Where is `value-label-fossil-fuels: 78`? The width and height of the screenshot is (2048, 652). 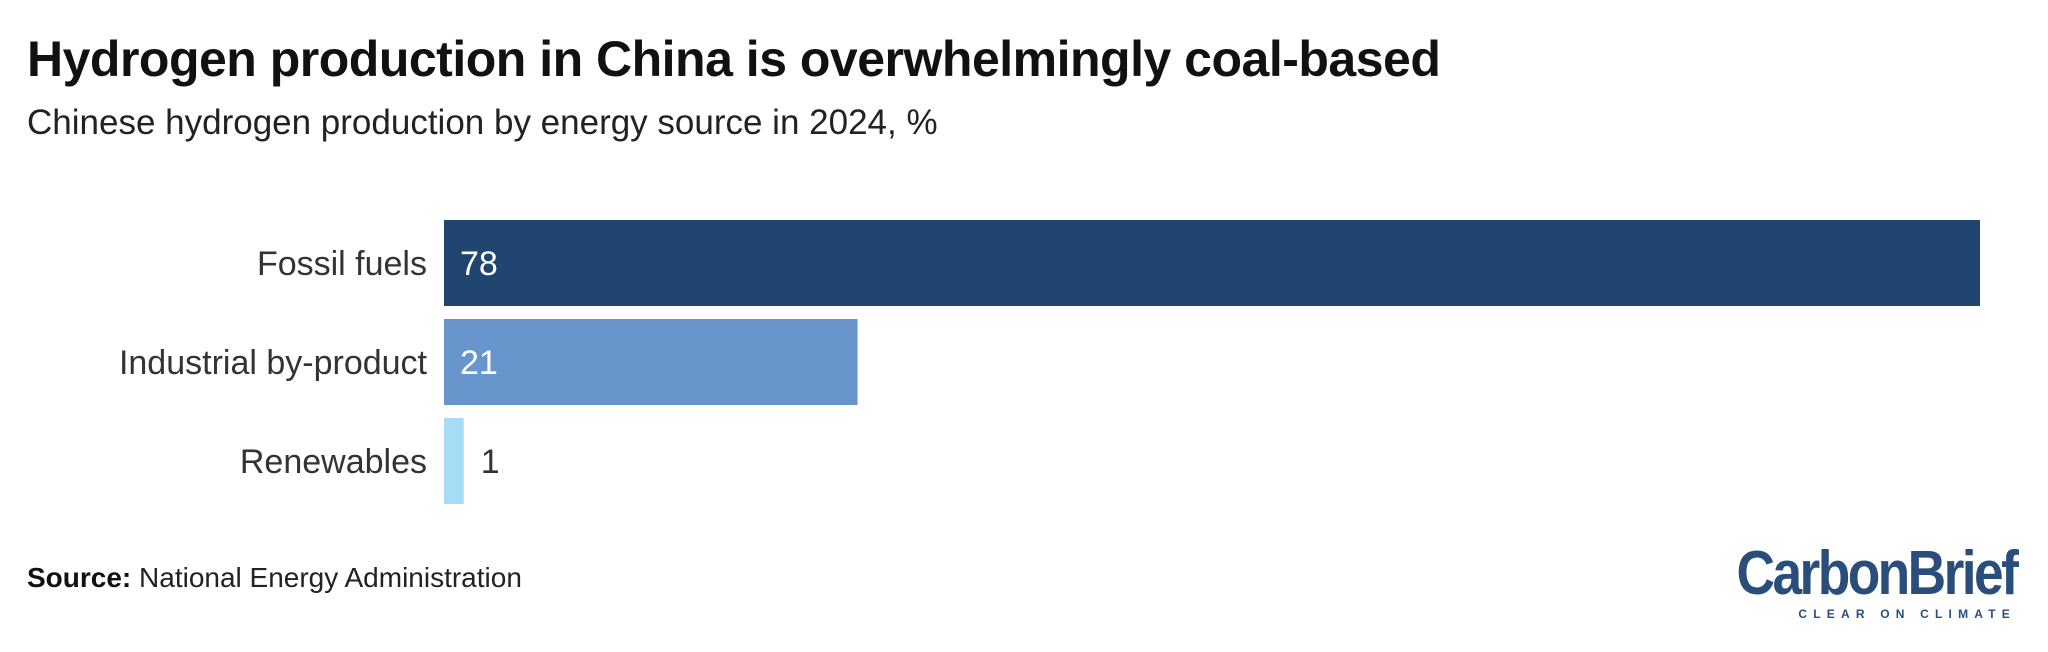 value-label-fossil-fuels: 78 is located at coordinates (479, 264).